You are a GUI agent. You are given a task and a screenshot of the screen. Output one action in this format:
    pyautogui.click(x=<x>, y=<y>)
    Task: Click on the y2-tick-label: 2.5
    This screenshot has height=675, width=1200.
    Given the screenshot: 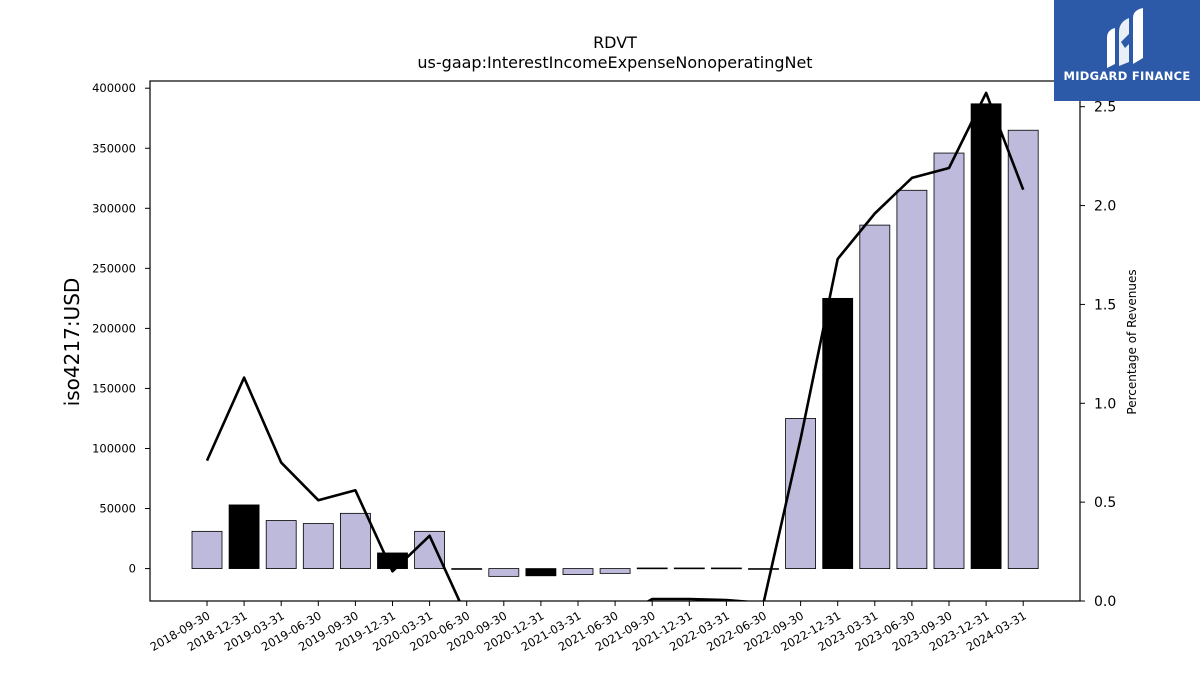 What is the action you would take?
    pyautogui.click(x=1105, y=108)
    